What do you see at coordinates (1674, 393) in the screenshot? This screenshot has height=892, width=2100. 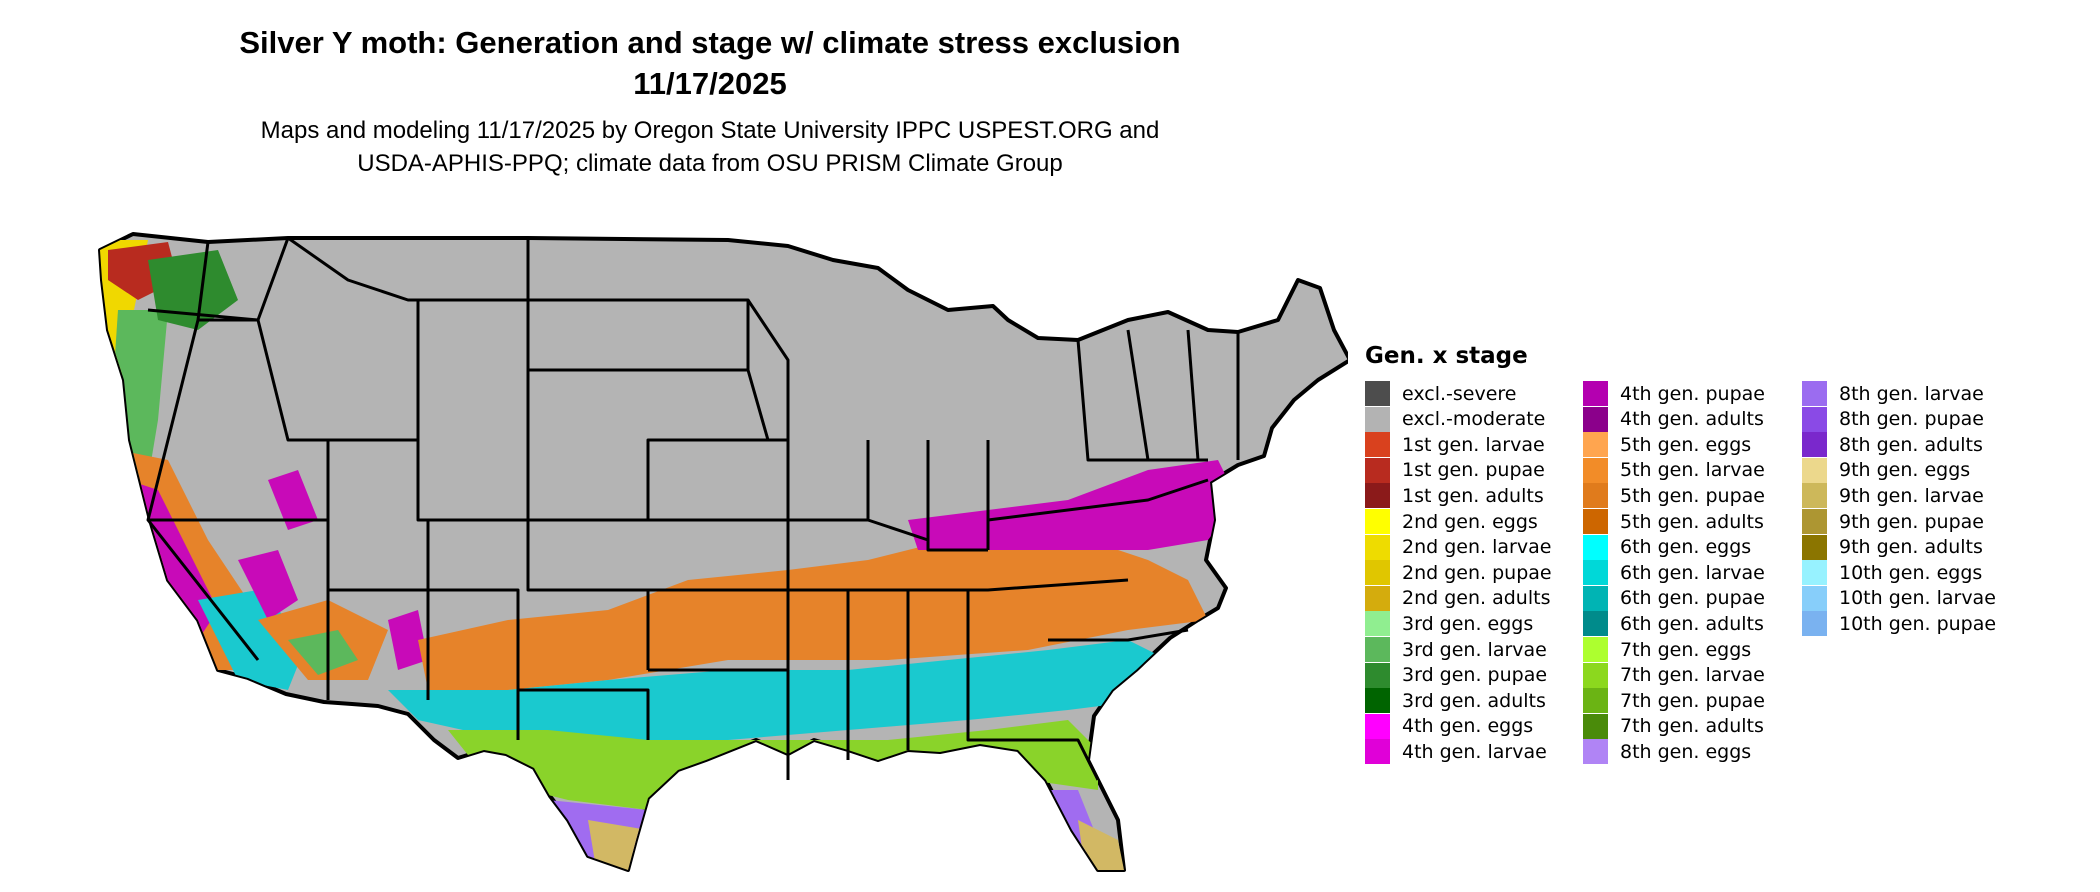 I see `legend-item: 4th gen. pupae` at bounding box center [1674, 393].